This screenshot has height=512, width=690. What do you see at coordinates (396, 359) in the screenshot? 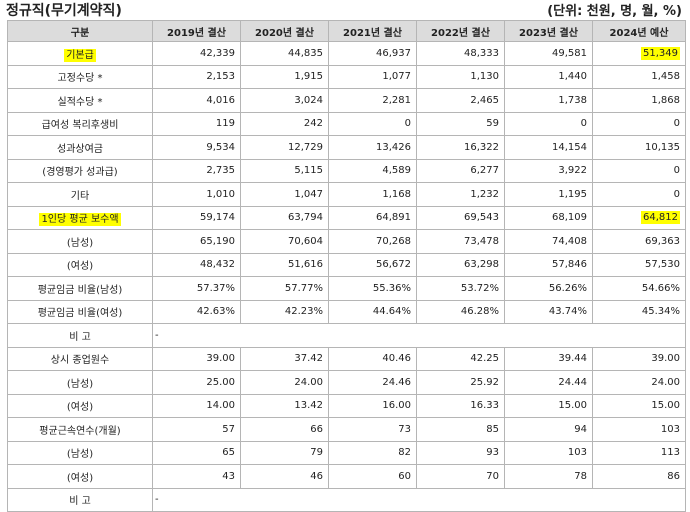
I see `cell-value: 40.46` at bounding box center [396, 359].